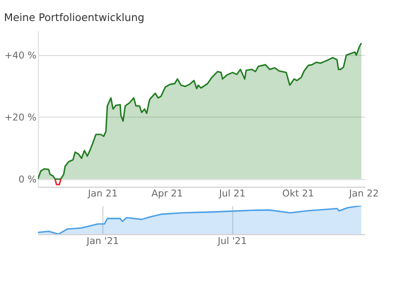 This screenshot has width=400, height=284. What do you see at coordinates (74, 18) in the screenshot?
I see `chart-title: Meine Portfolioentwicklung` at bounding box center [74, 18].